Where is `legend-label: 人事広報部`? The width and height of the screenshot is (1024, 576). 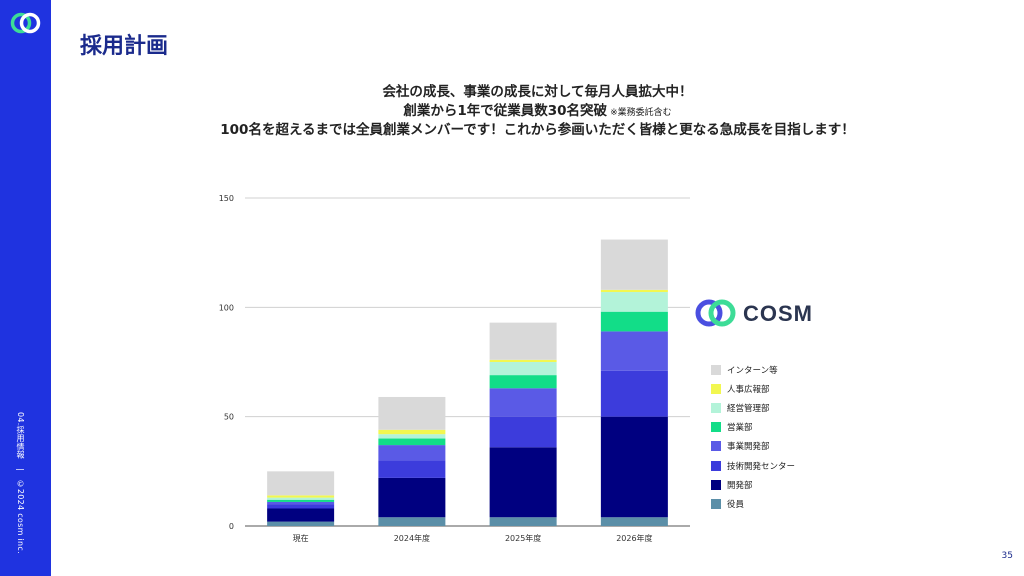 legend-label: 人事広報部 is located at coordinates (748, 389).